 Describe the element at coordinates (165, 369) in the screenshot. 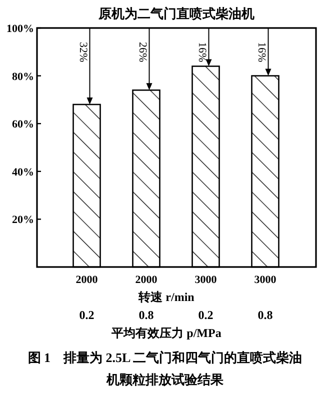

I see `caption: 图 1 排量为 2.5L 二气门和四气门的直喷式柴油机颗粒排放试验结果` at that location.